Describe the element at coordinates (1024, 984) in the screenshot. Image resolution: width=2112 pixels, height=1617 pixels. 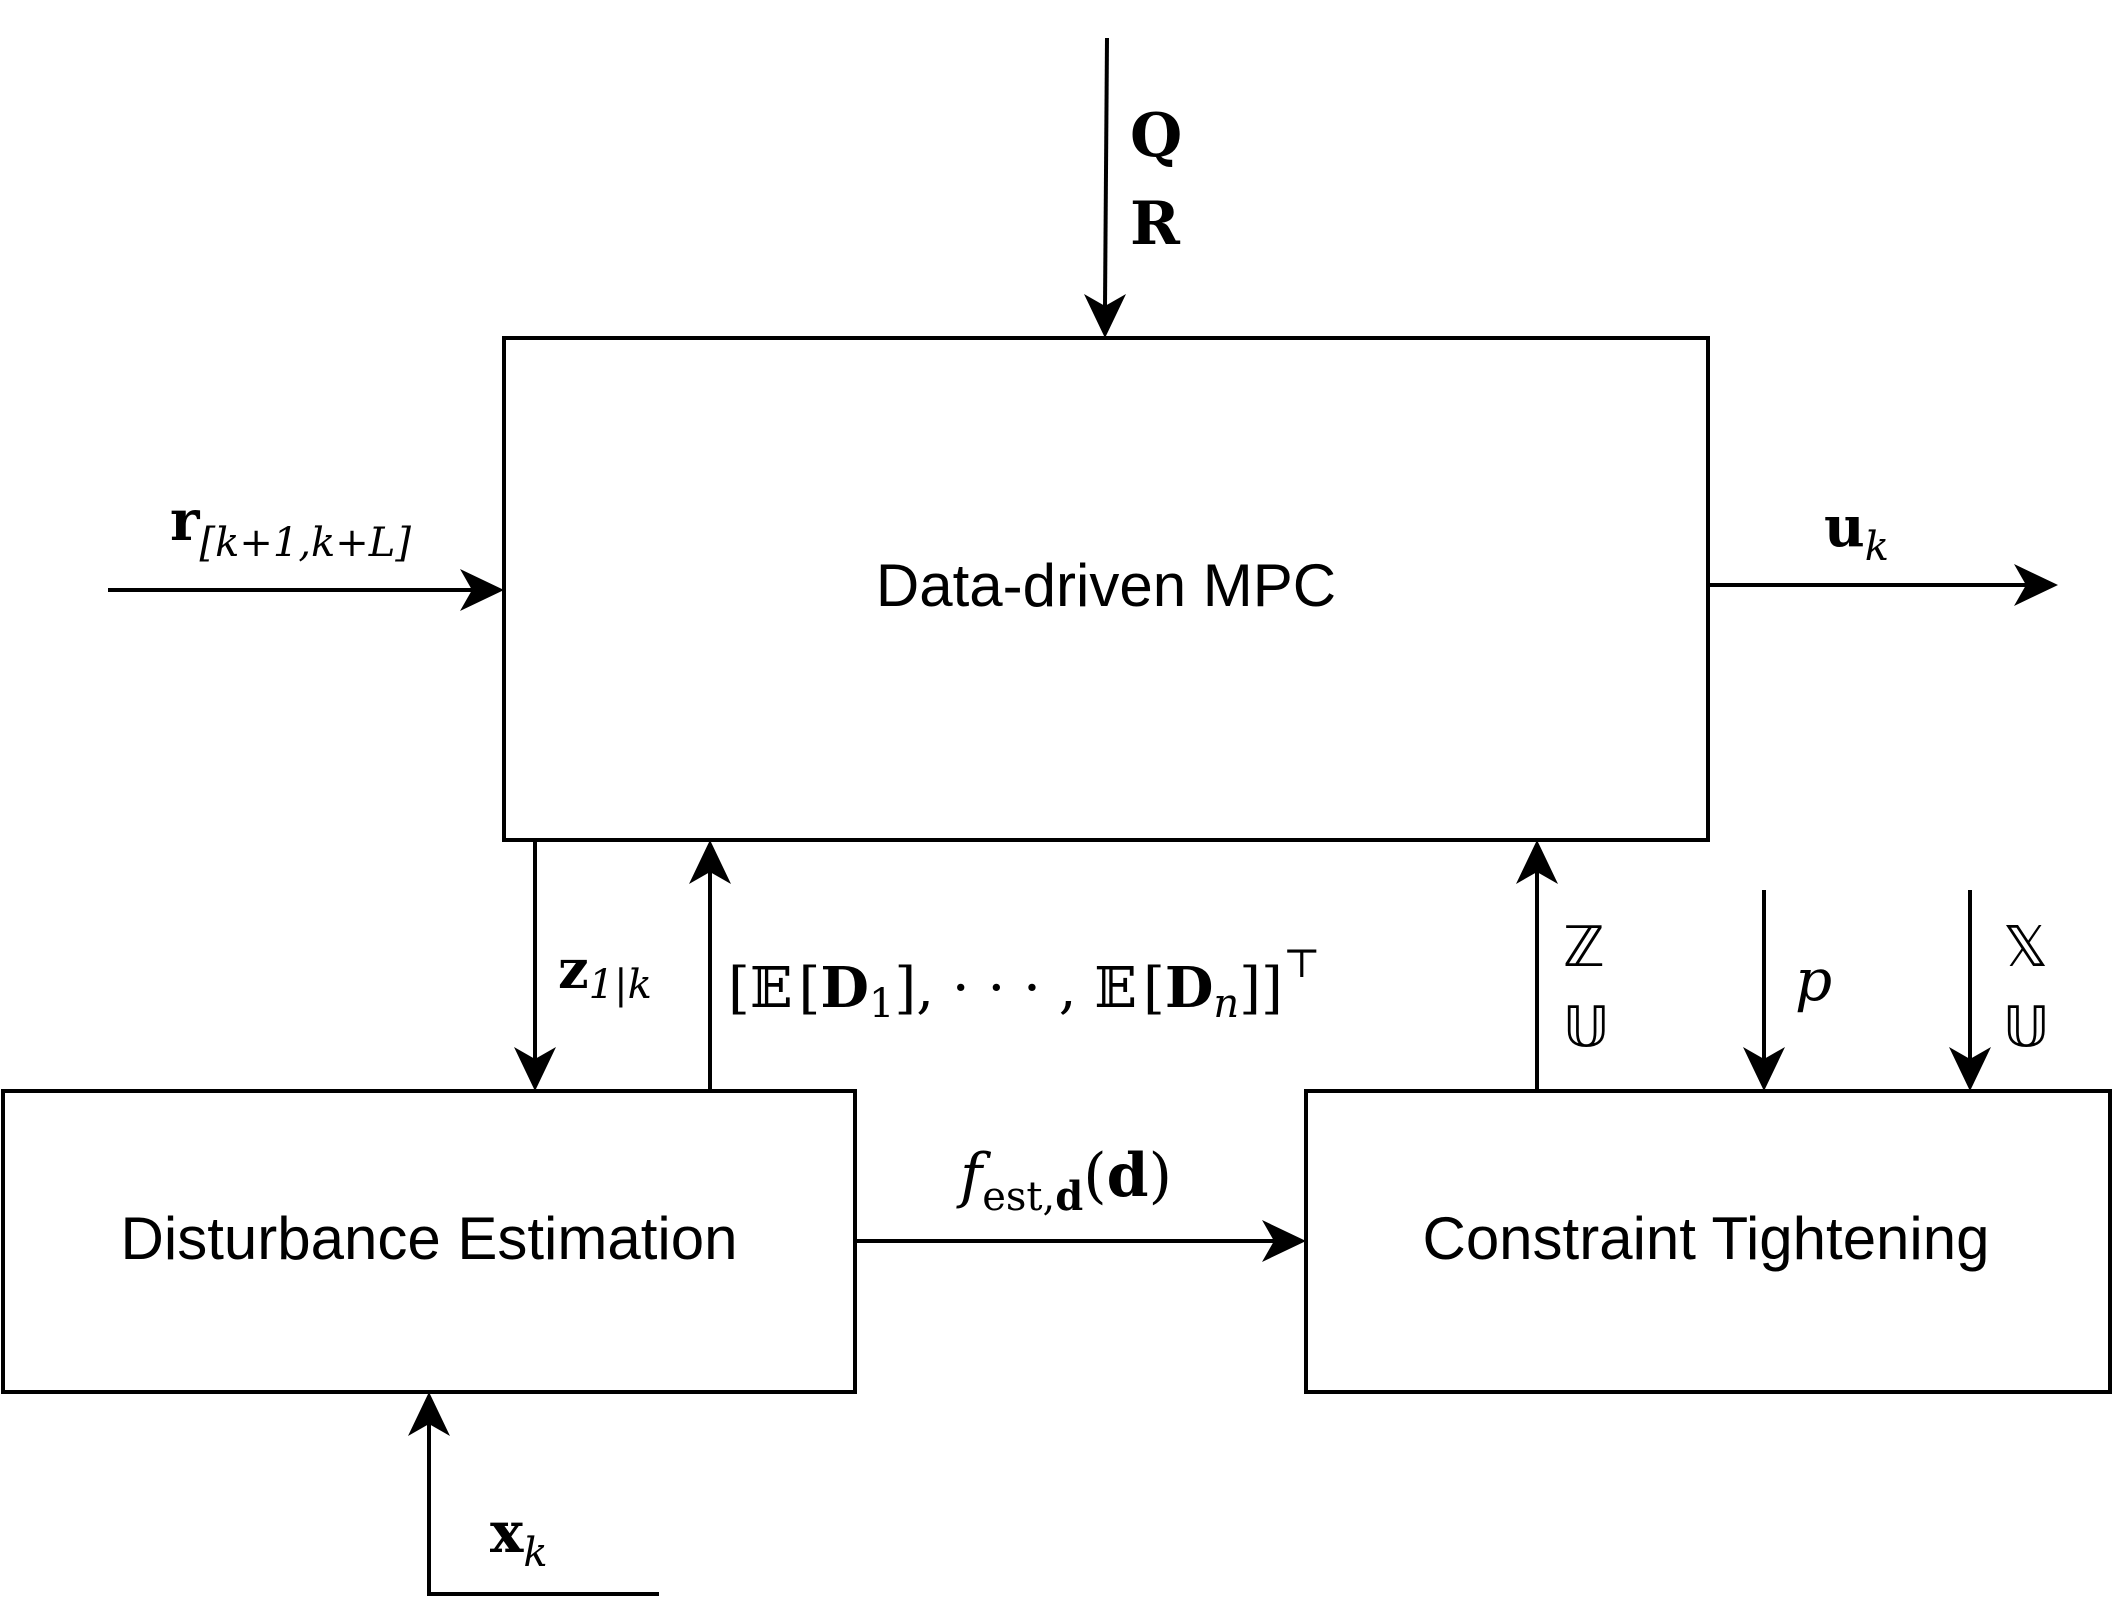
I see `expectation-label: [𝔼 [D1], · · · , 𝔼 [Dn]]⊤` at that location.